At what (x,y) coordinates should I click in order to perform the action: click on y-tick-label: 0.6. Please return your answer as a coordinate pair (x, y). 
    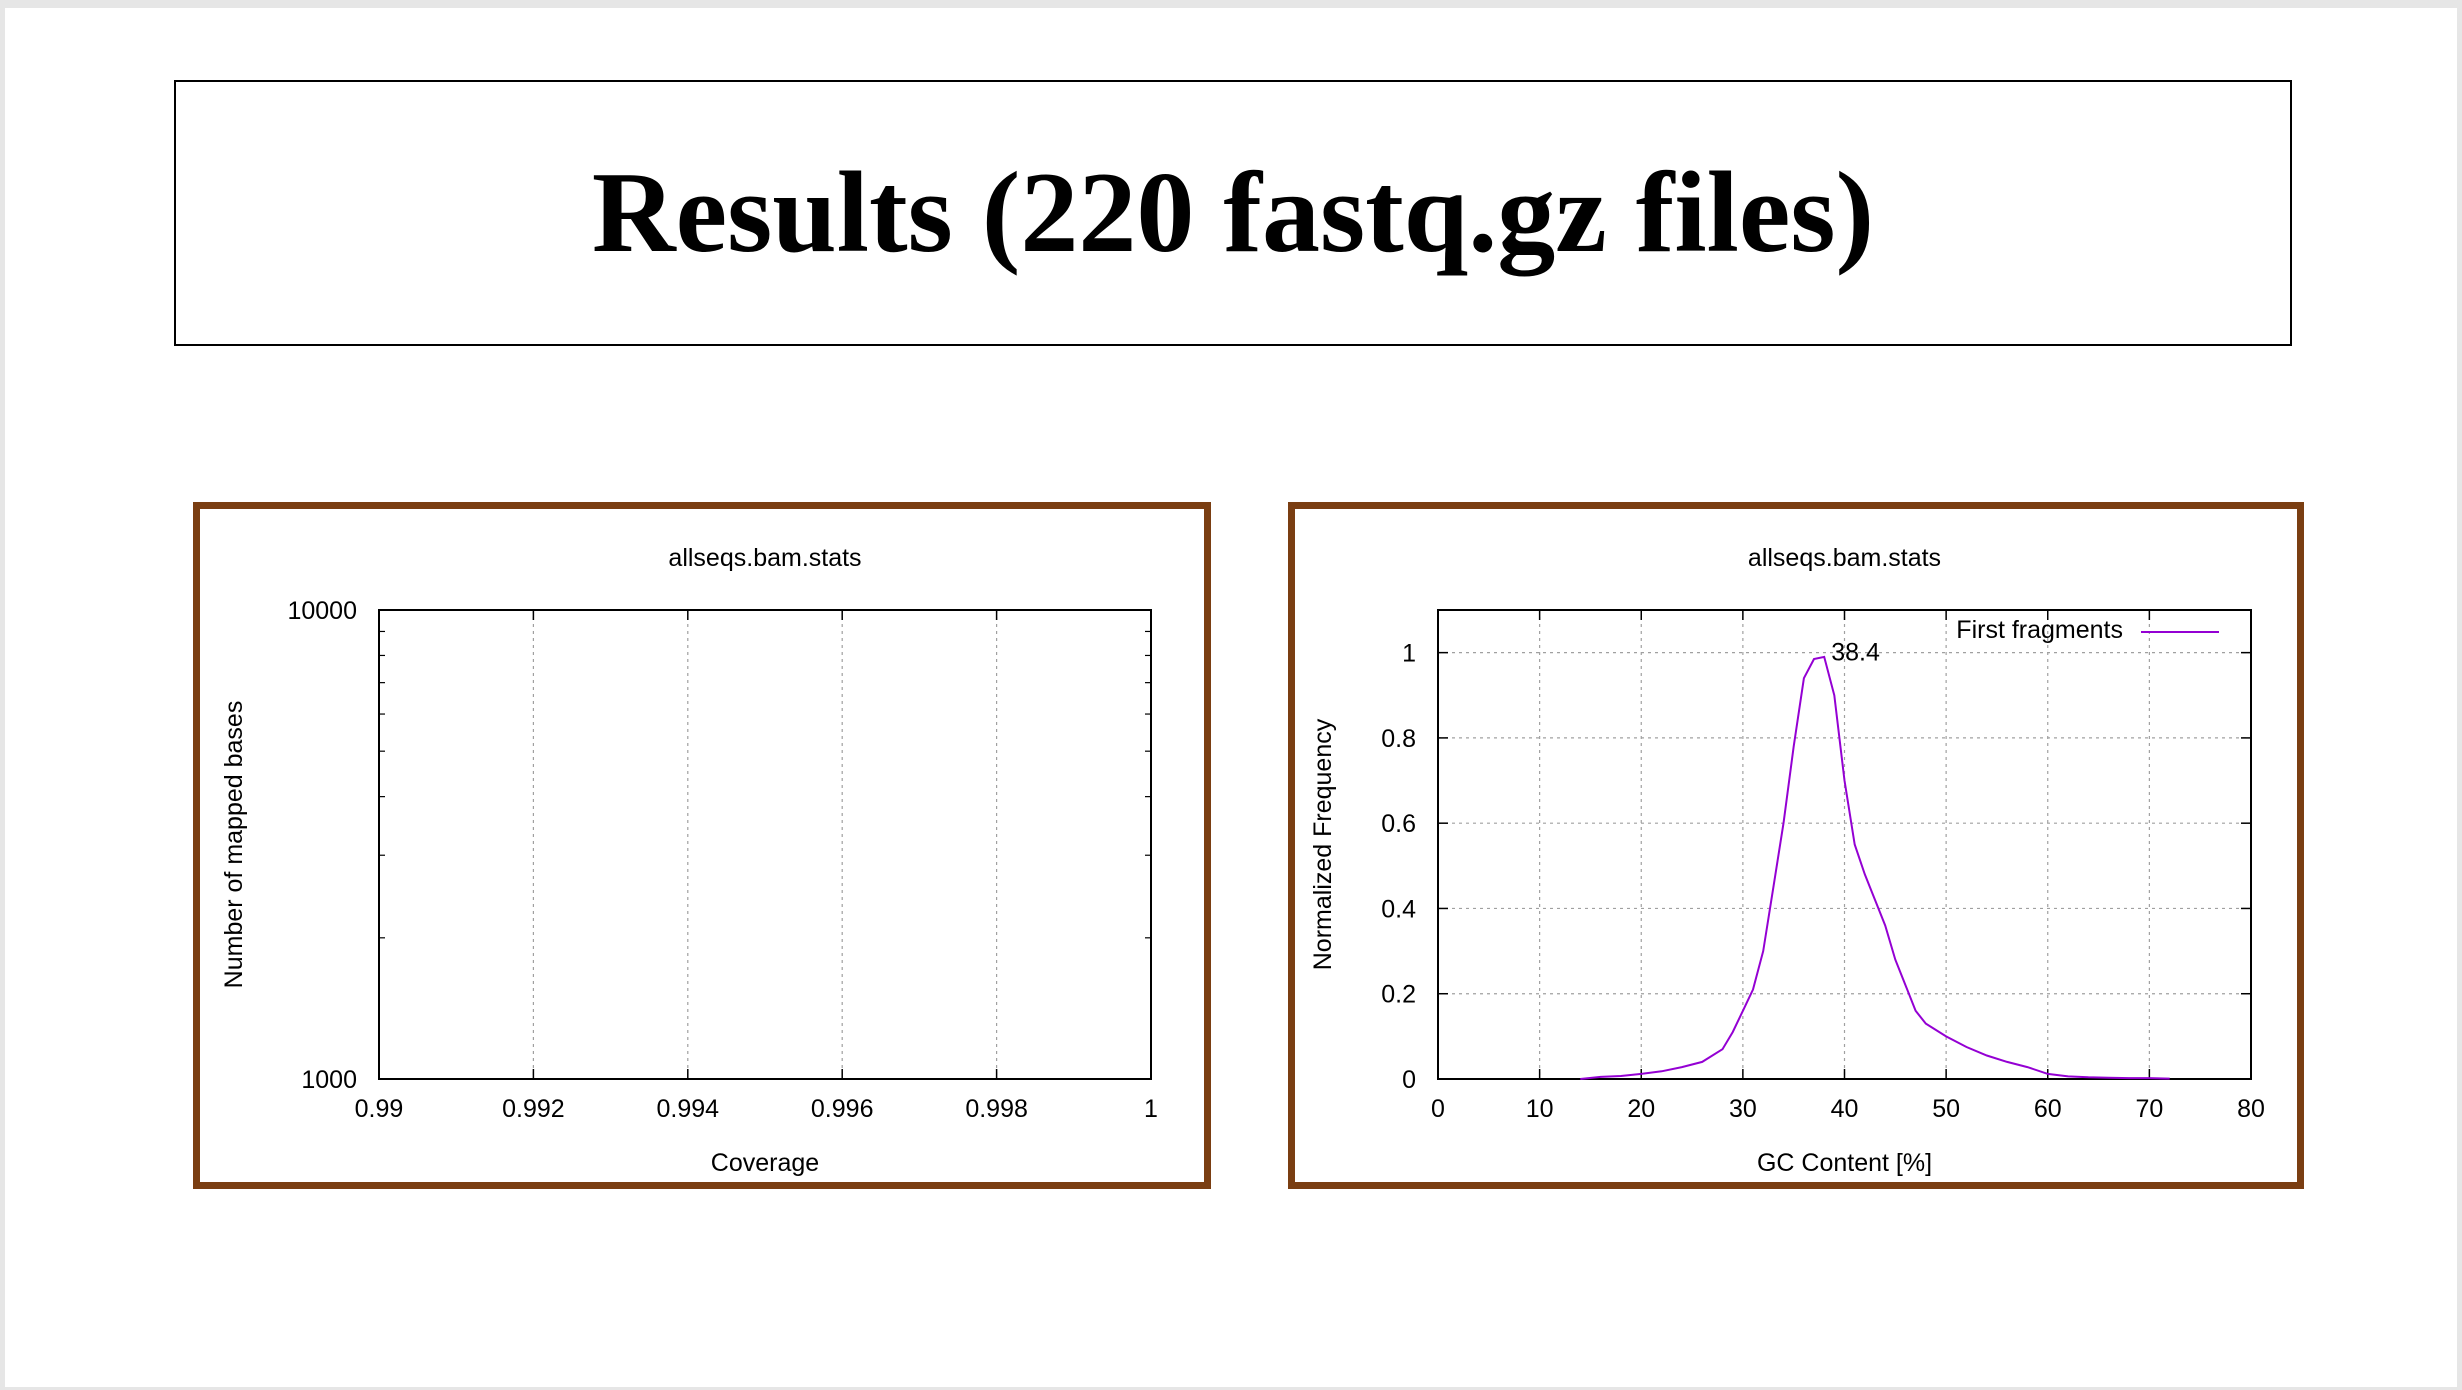
    Looking at the image, I should click on (1398, 824).